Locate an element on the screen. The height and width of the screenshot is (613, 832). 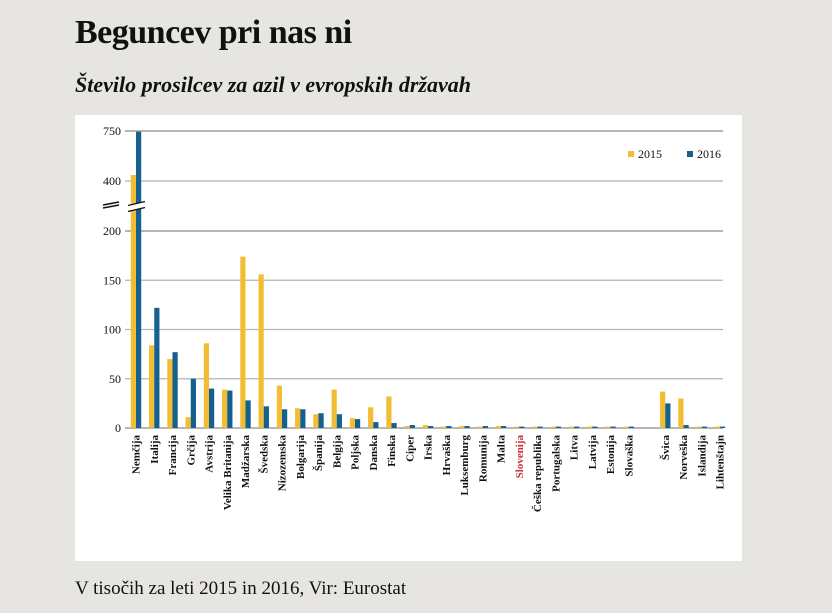
y-tick-label: 0 is located at coordinates (118, 428).